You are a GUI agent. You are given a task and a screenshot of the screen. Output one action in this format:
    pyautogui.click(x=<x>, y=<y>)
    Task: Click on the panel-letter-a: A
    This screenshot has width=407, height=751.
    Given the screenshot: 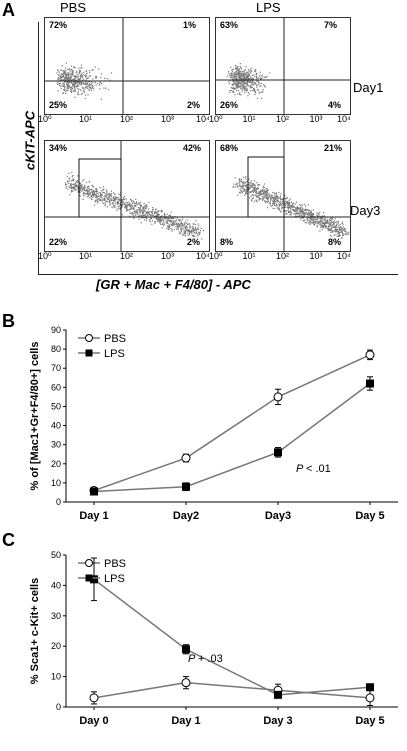 What is the action you would take?
    pyautogui.click(x=8, y=10)
    